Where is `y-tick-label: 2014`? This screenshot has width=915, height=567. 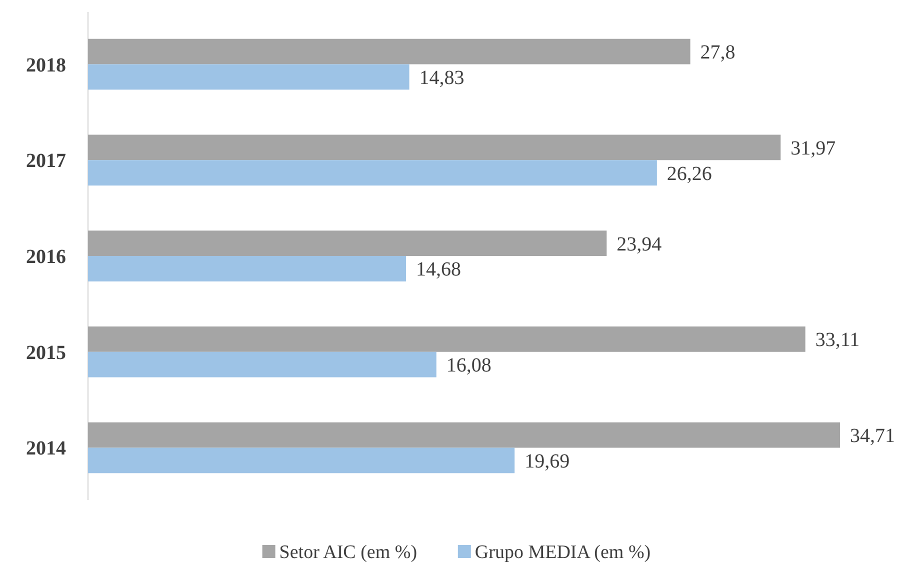
y-tick-label: 2014 is located at coordinates (46, 449).